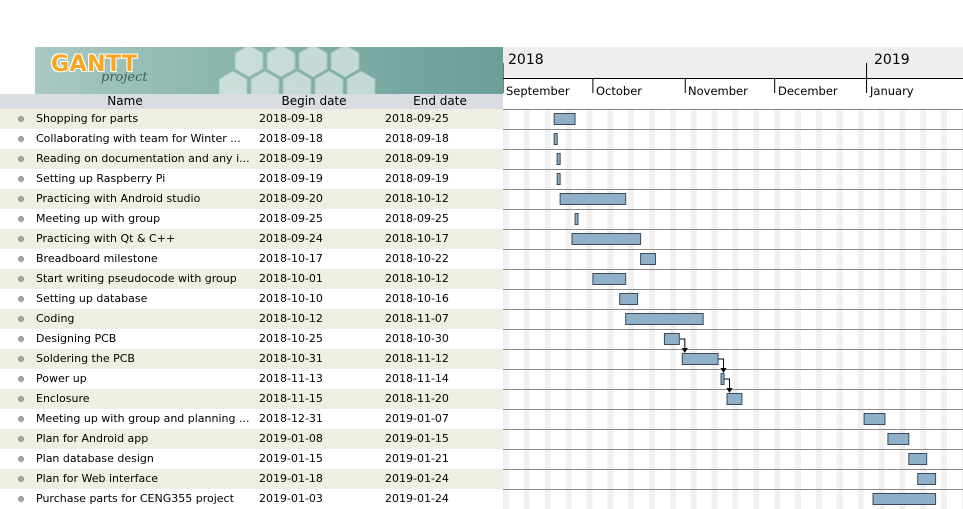 The image size is (963, 509). Describe the element at coordinates (291, 498) in the screenshot. I see `task-begin-date: 2019-01-03` at that location.